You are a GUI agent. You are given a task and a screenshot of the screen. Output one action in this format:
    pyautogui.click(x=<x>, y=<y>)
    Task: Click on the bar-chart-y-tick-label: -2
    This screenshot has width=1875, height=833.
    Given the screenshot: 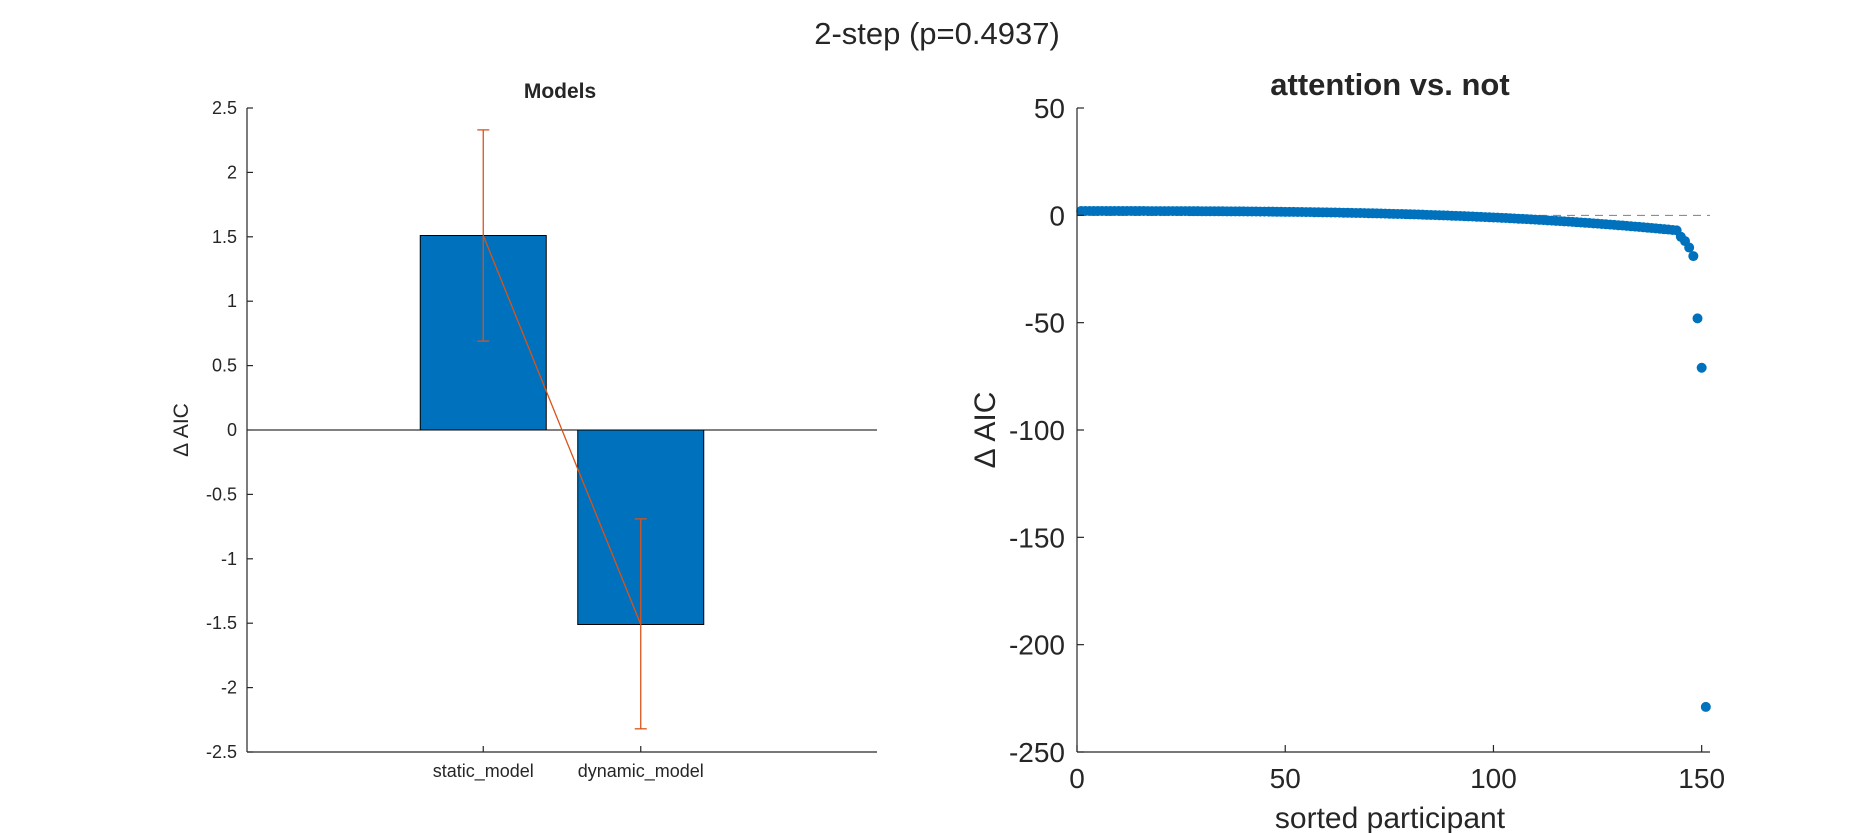 What is the action you would take?
    pyautogui.click(x=229, y=688)
    